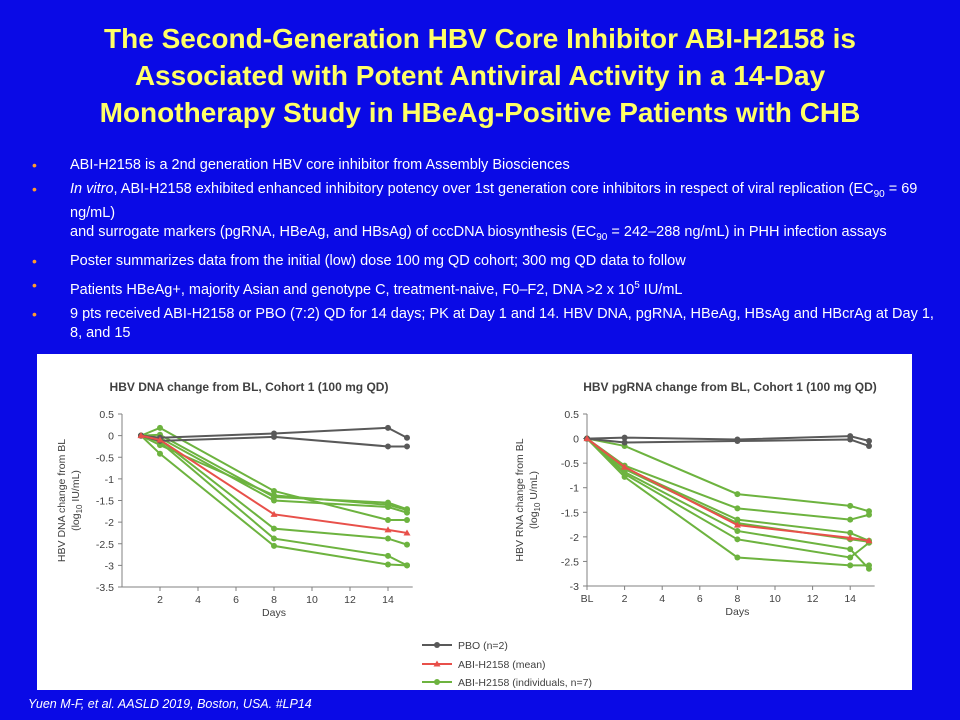  I want to click on y-tick-label: -3.5, so click(105, 588).